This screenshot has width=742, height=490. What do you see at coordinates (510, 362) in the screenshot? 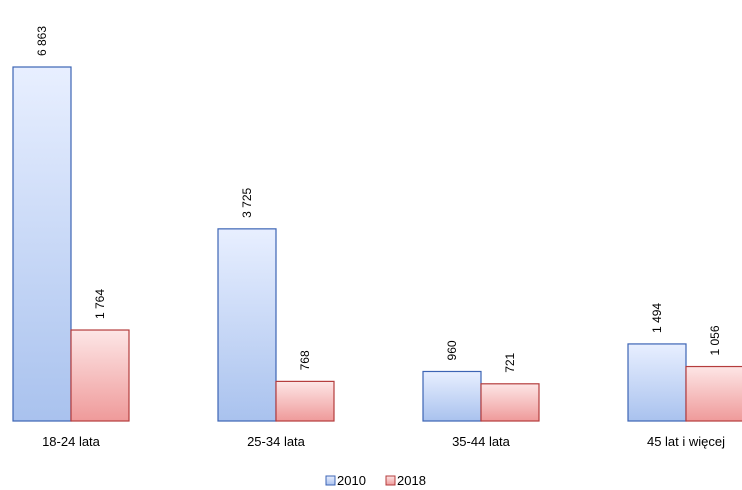
I see `value-label-2018-2: 721` at bounding box center [510, 362].